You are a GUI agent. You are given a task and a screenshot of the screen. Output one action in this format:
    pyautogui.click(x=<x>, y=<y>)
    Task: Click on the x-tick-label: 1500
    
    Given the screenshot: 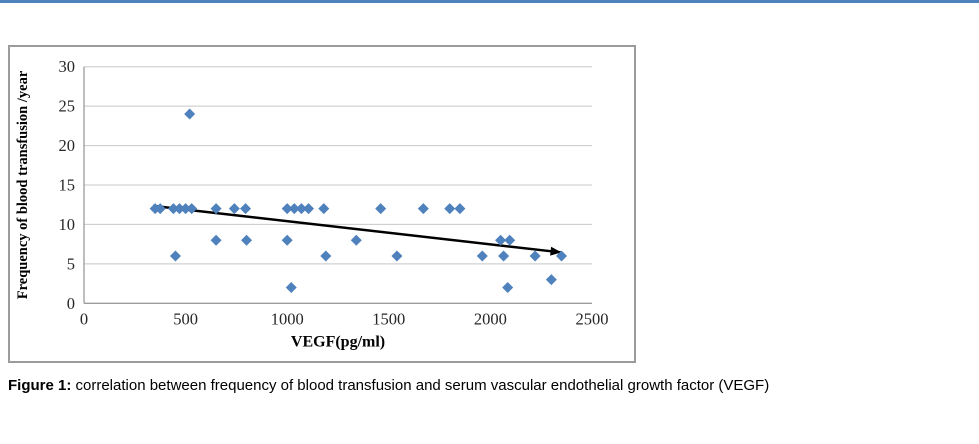 What is the action you would take?
    pyautogui.click(x=388, y=318)
    